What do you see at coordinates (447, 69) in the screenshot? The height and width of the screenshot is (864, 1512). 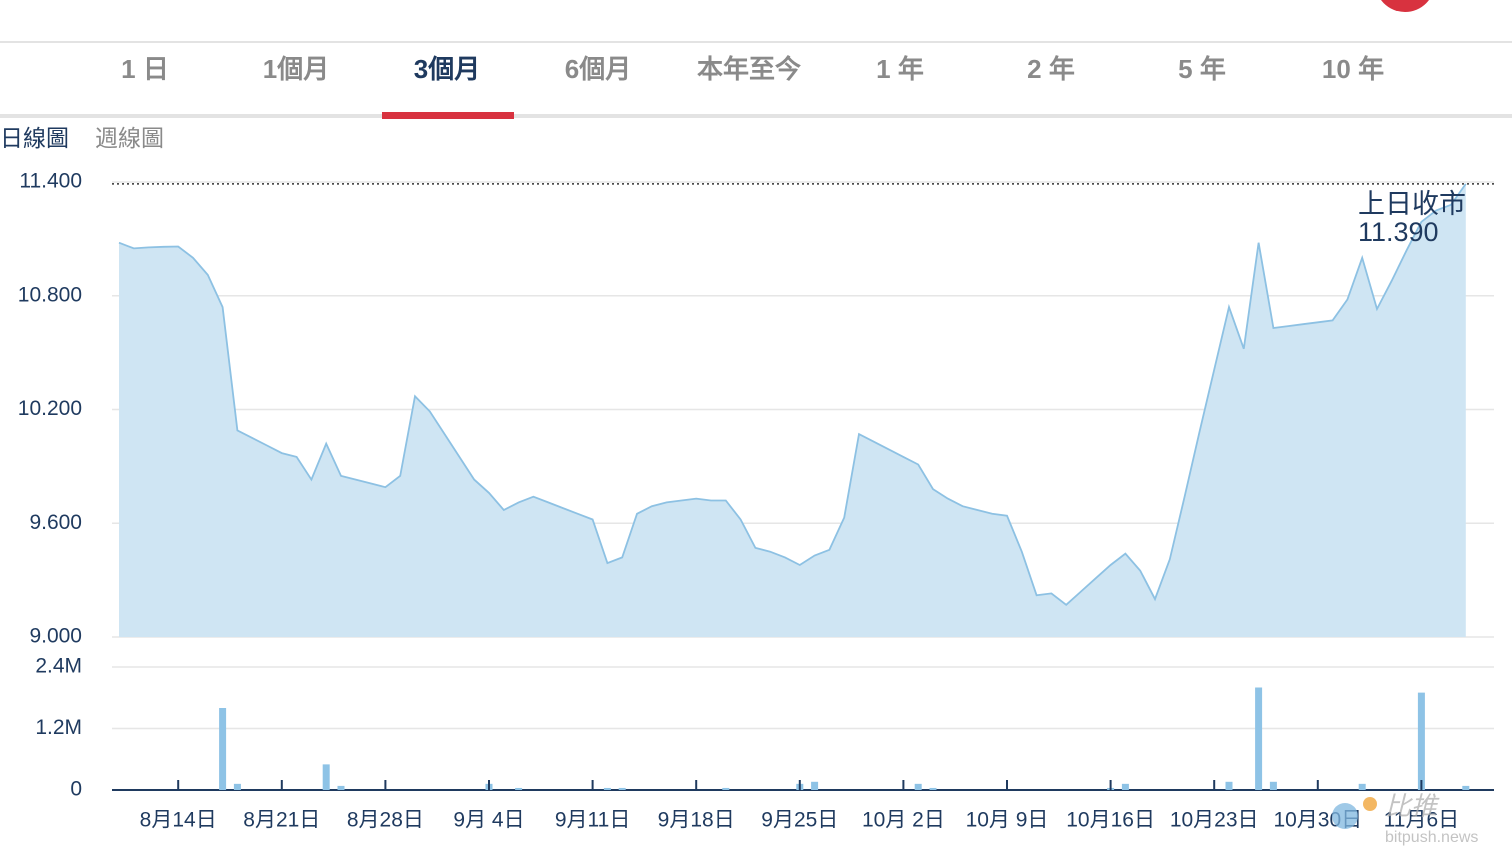 I see `tab: 3個月` at bounding box center [447, 69].